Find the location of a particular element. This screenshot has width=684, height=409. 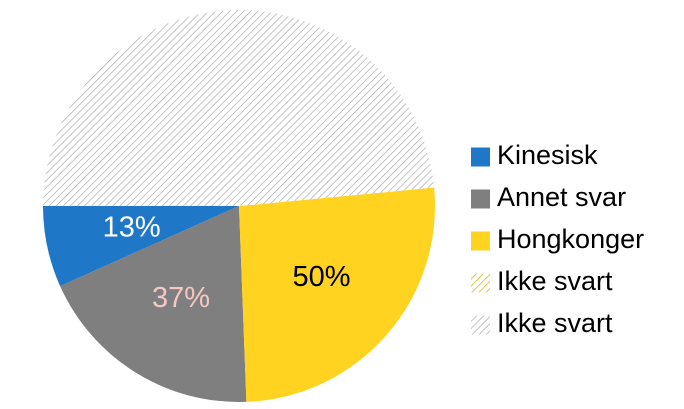

legend-item-hongkonger-2: Hongkonger is located at coordinates (557, 239).